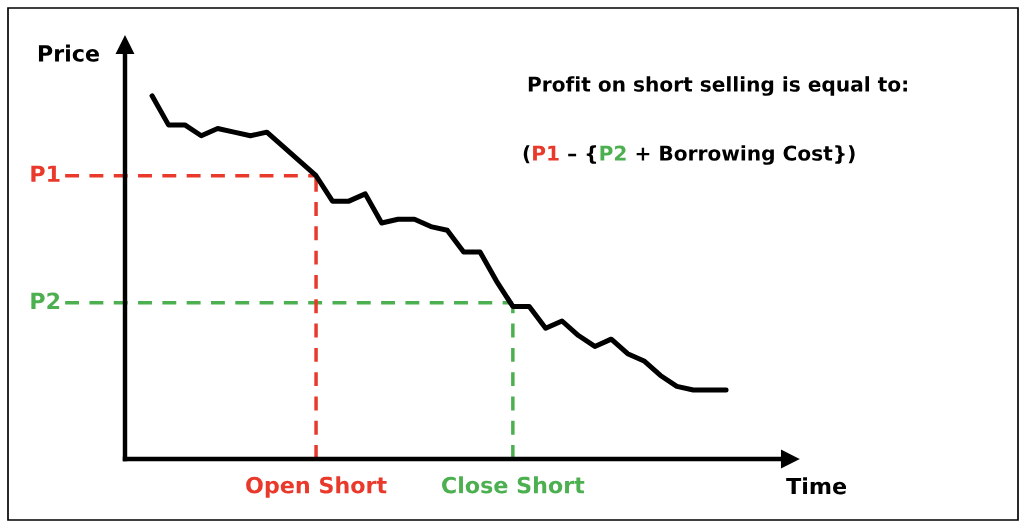  What do you see at coordinates (45, 300) in the screenshot?
I see `ref-line-label: P2` at bounding box center [45, 300].